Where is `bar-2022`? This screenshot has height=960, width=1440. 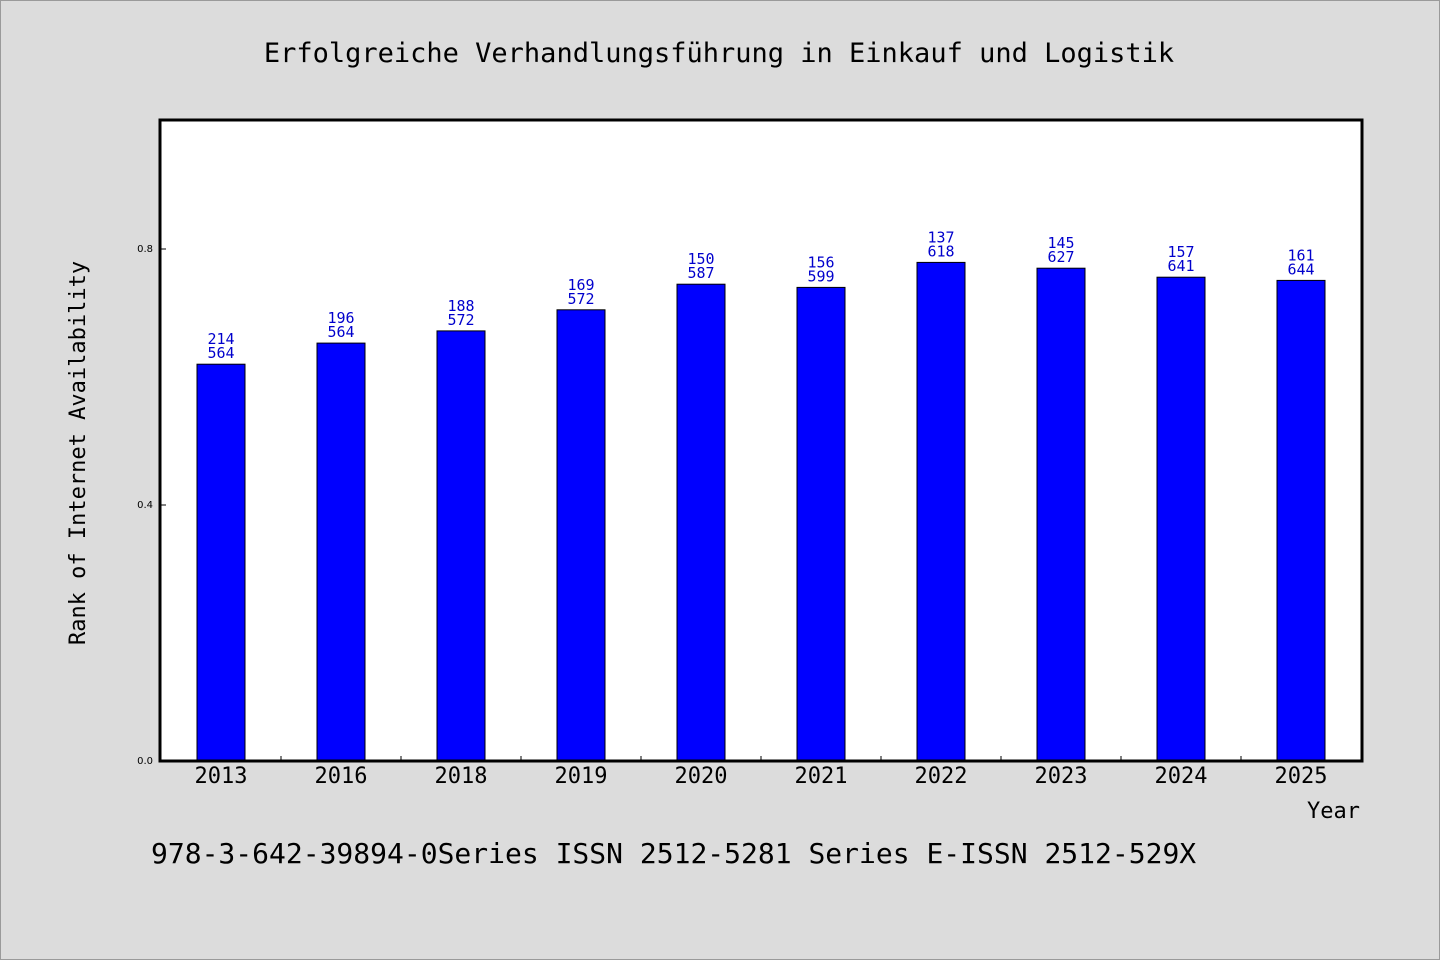 bar-2022 is located at coordinates (941, 511).